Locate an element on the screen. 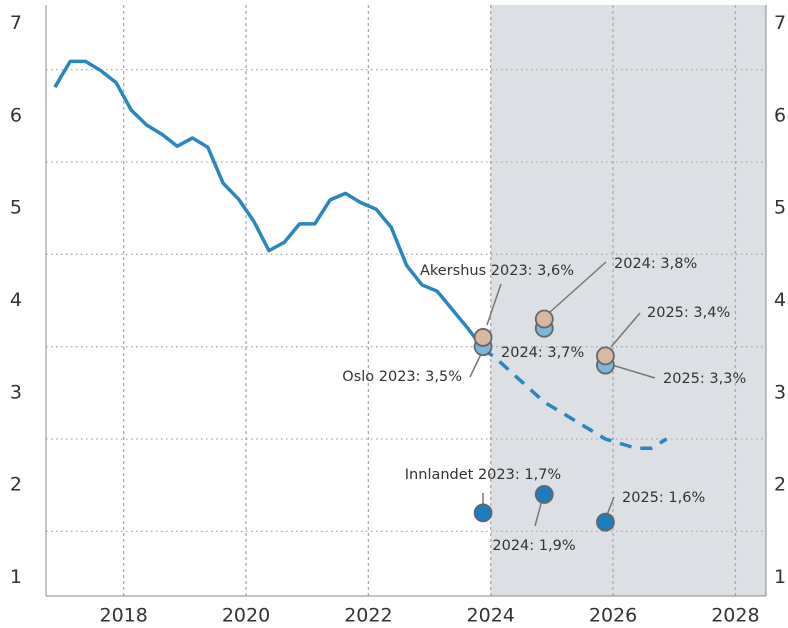  x-tick-label: 2020 is located at coordinates (246, 616).